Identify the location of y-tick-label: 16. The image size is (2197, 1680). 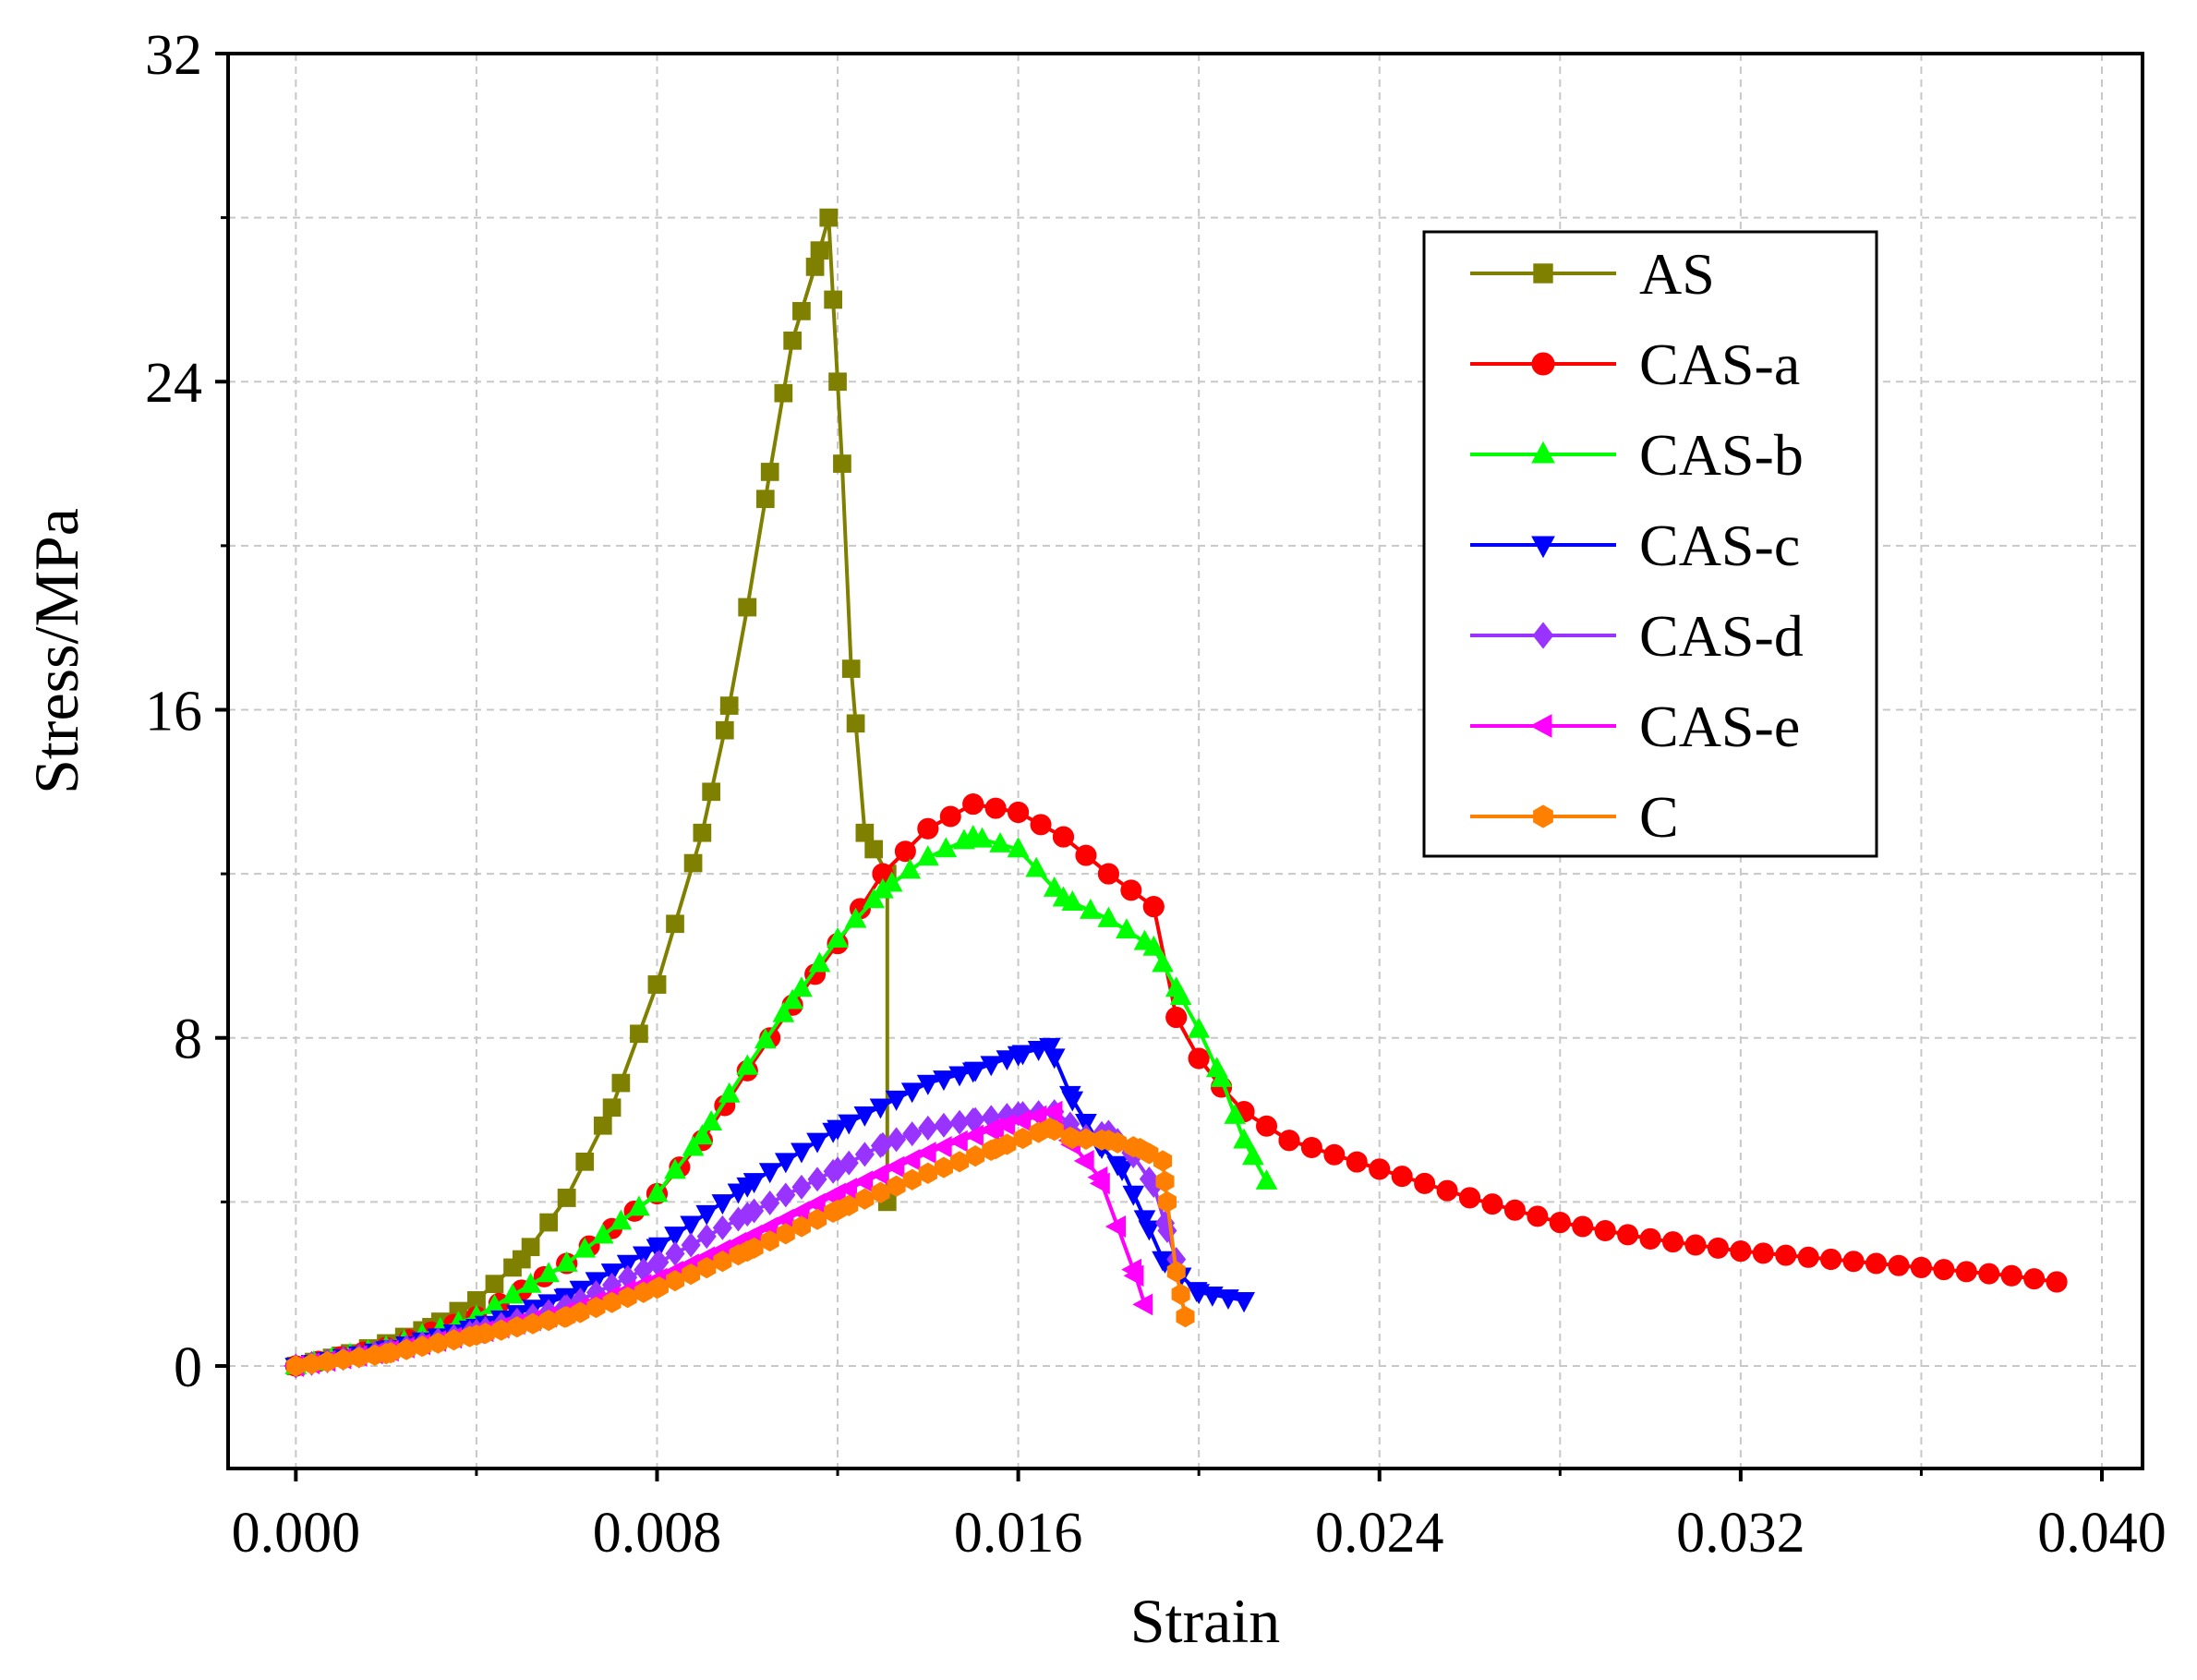
(173, 711).